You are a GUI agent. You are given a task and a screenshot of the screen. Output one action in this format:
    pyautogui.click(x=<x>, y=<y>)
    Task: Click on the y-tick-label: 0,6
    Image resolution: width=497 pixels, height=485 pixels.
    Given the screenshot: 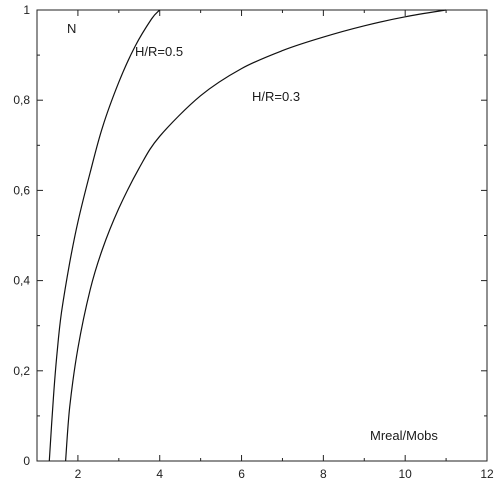 What is the action you would take?
    pyautogui.click(x=21, y=190)
    